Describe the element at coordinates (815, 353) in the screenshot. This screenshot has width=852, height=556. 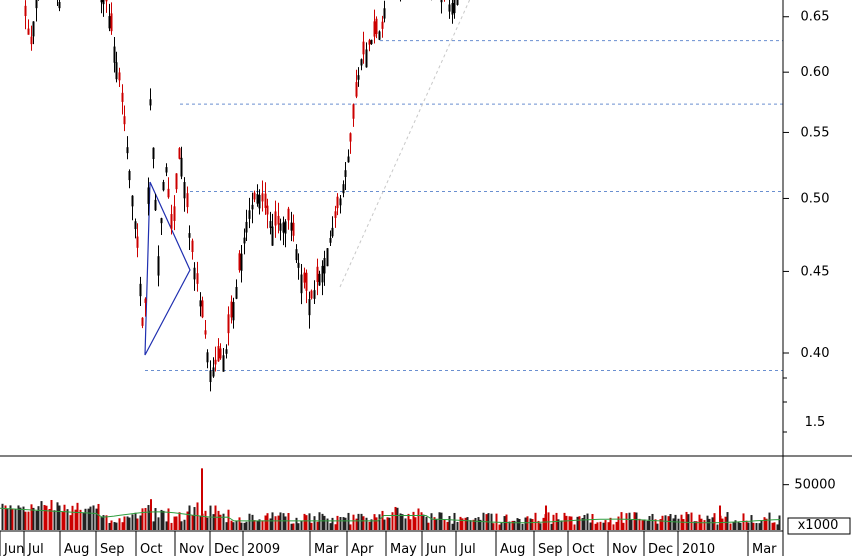
I see `price-tick-label-0.40: 0.40` at that location.